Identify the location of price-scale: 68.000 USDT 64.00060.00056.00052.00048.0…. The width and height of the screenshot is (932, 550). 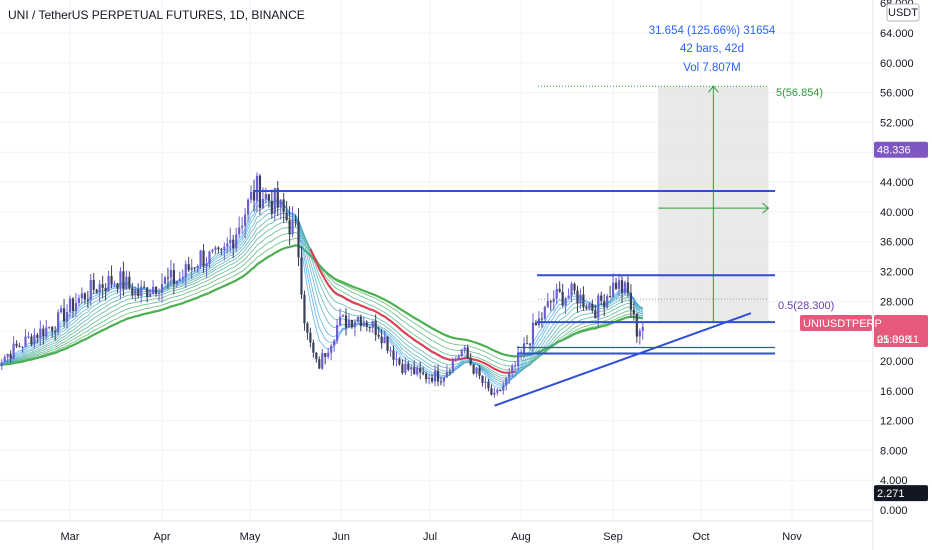
(864, 275).